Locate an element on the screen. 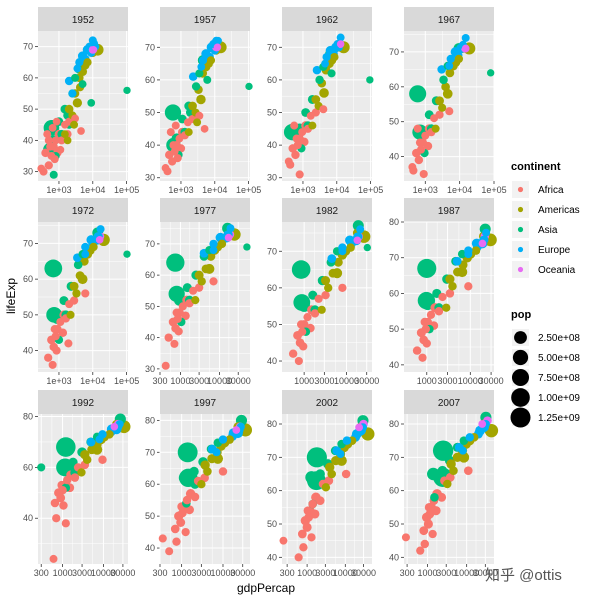 Image resolution: width=600 pixels, height=600 pixels. x-tick-label: 1000 is located at coordinates (180, 381).